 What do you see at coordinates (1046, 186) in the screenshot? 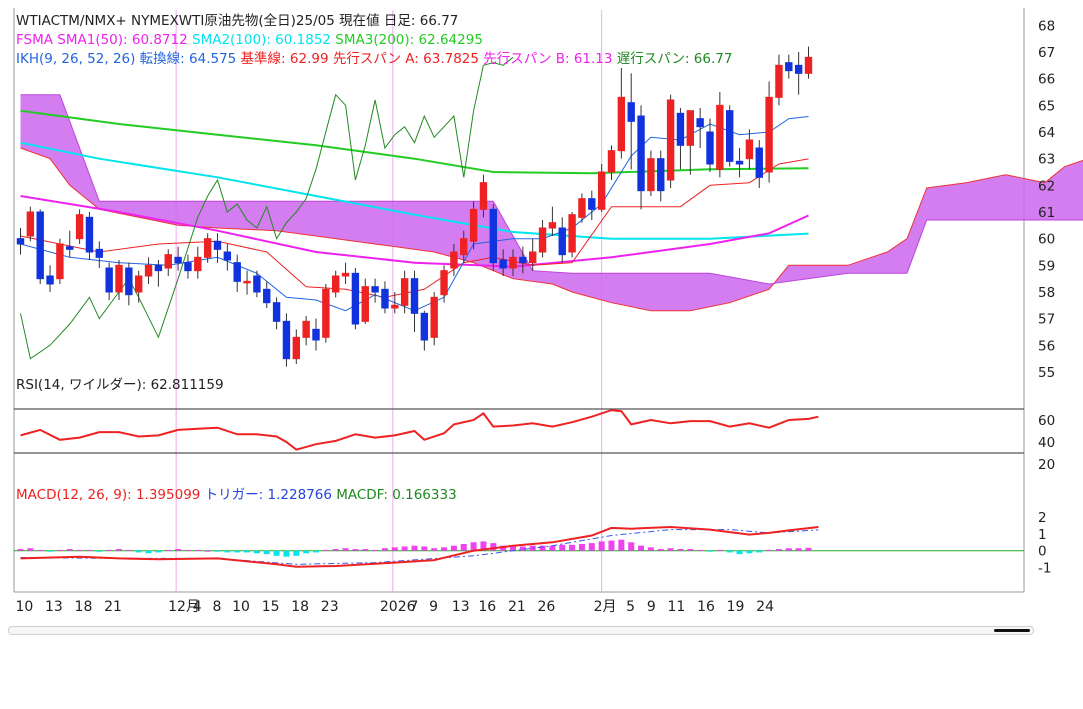
I see `y-tick-label: 62` at bounding box center [1046, 186].